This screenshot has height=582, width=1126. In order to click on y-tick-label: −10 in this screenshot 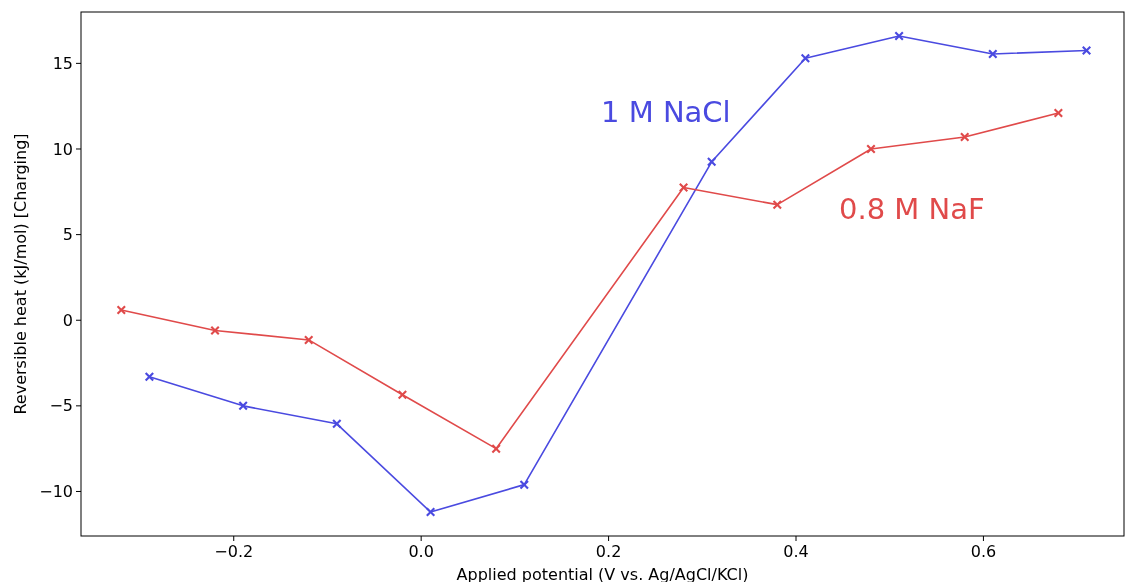, I will do `click(56, 492)`.